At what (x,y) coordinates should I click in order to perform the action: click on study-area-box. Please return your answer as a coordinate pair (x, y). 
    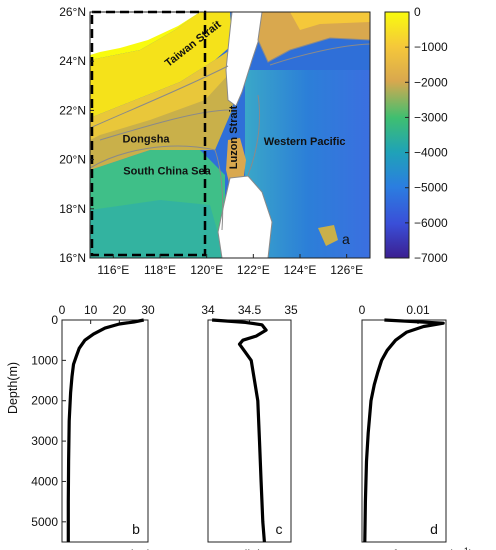
    Looking at the image, I should click on (148, 133).